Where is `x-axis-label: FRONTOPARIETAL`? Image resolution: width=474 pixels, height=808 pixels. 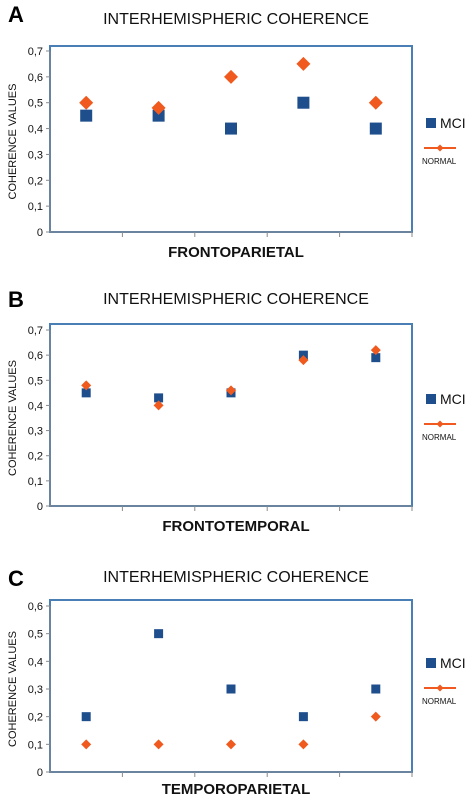 x-axis-label: FRONTOPARIETAL is located at coordinates (236, 252).